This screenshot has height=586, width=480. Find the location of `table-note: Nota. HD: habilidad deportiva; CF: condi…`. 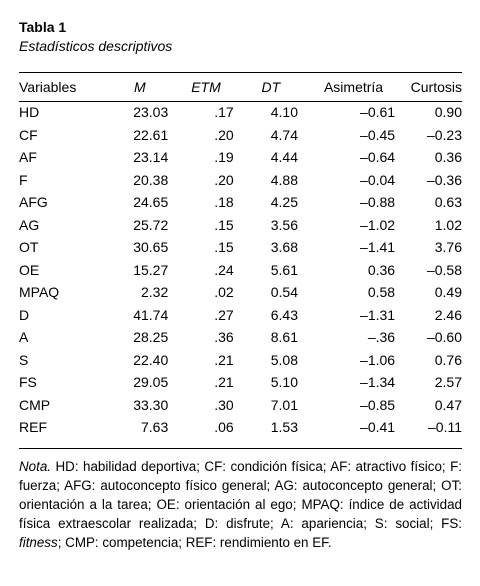

table-note: Nota. HD: habilidad deportiva; CF: condi… is located at coordinates (240, 504).